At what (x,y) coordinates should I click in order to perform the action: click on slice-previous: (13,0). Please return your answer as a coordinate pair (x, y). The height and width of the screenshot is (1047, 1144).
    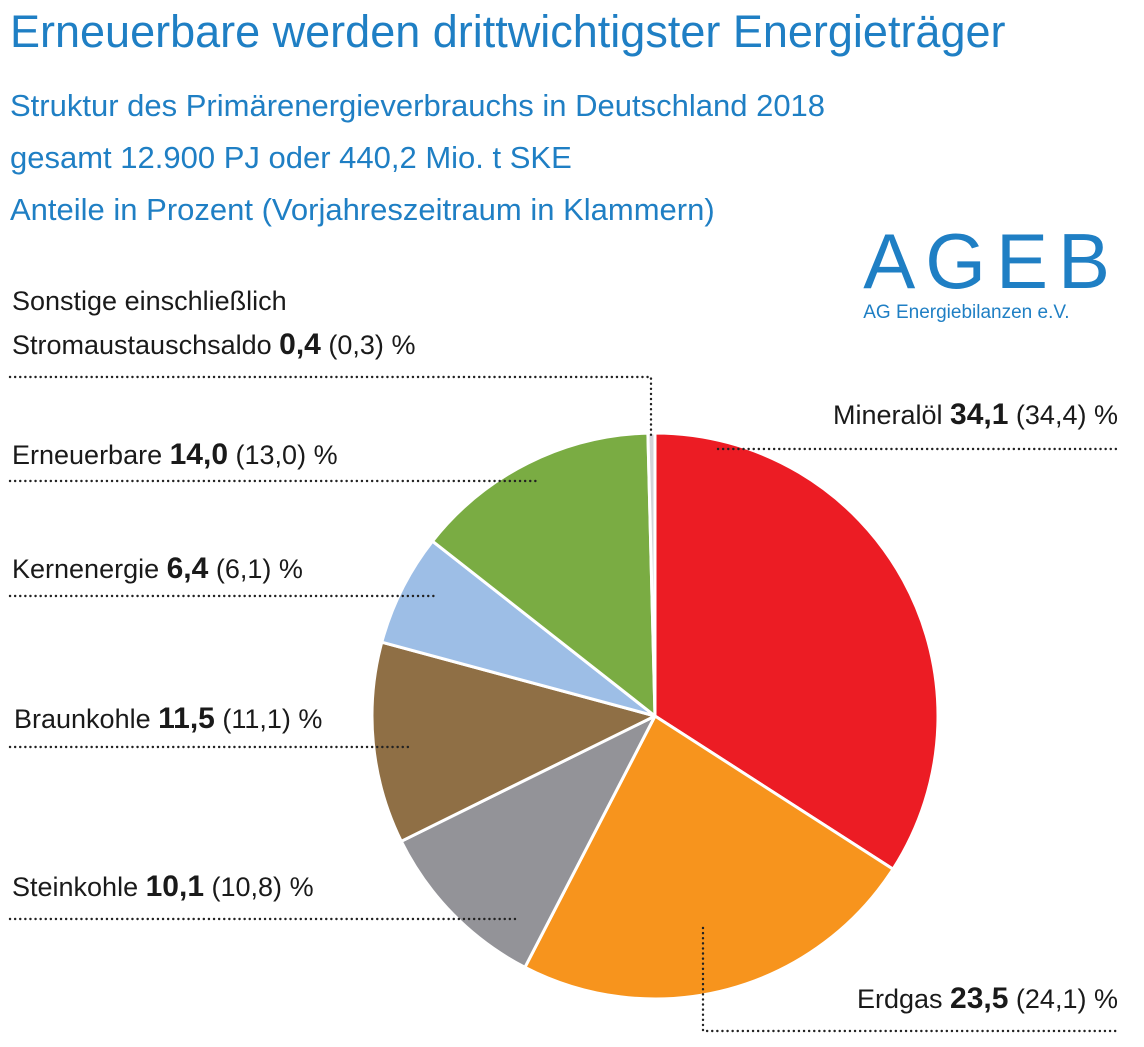
    Looking at the image, I should click on (271, 455).